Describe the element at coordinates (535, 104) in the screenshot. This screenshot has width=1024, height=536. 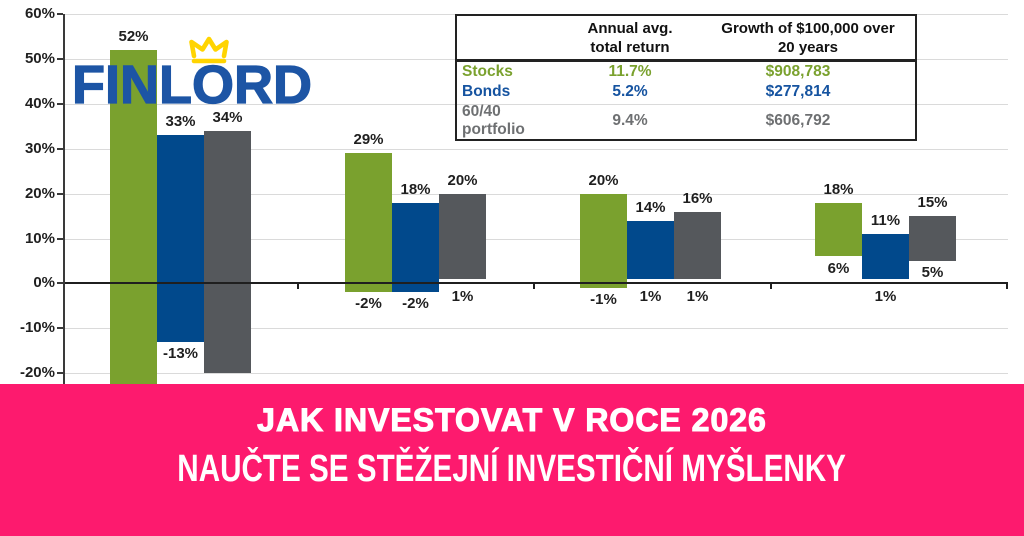
I see `gridline-40%` at that location.